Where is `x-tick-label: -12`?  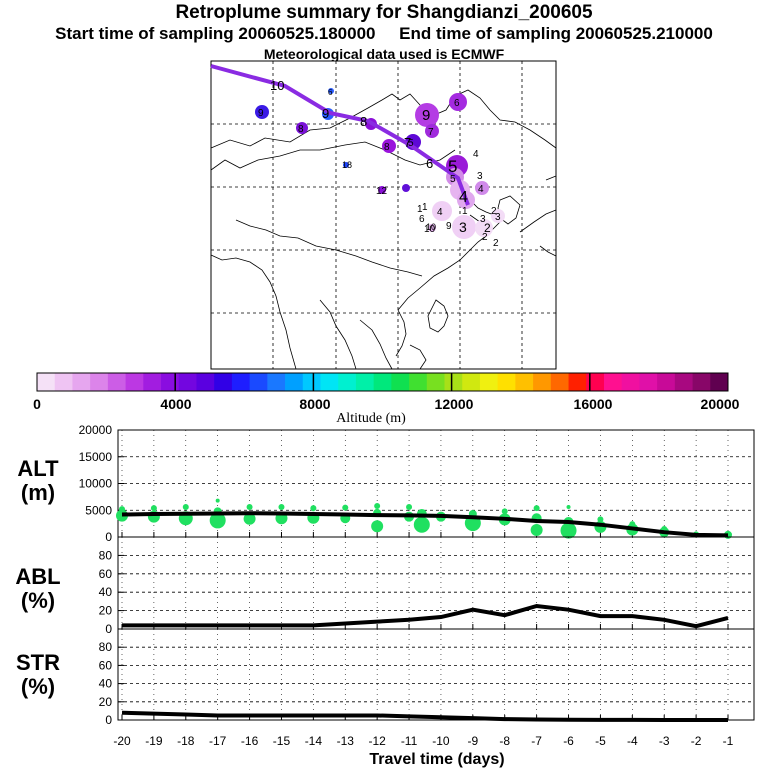
x-tick-label: -12 is located at coordinates (377, 741).